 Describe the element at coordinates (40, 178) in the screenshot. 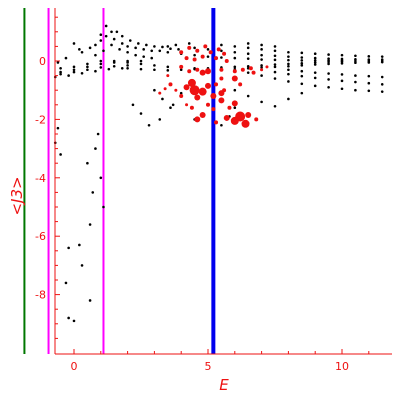

I see `y-tick-label: -4` at that location.